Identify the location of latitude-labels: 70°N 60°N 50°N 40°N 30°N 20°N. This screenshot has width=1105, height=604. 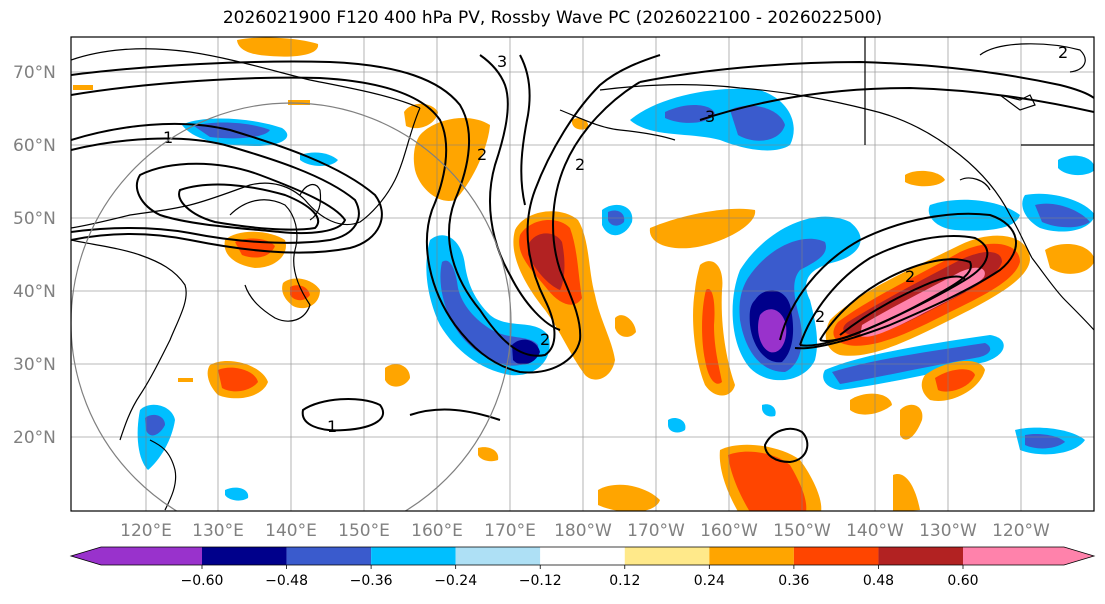
(34, 255).